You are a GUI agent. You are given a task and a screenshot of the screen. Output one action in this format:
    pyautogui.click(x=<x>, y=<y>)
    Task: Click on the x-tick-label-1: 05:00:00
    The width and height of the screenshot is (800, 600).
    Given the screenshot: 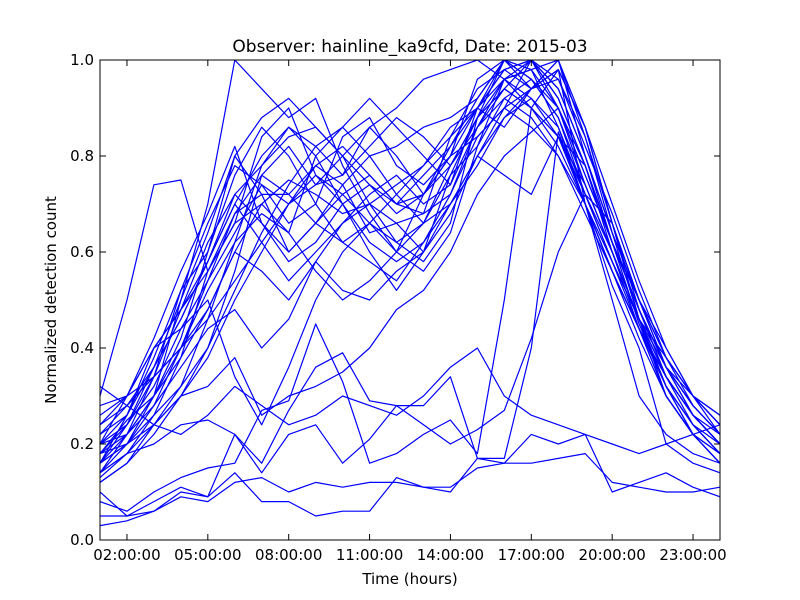 What is the action you would take?
    pyautogui.click(x=207, y=555)
    